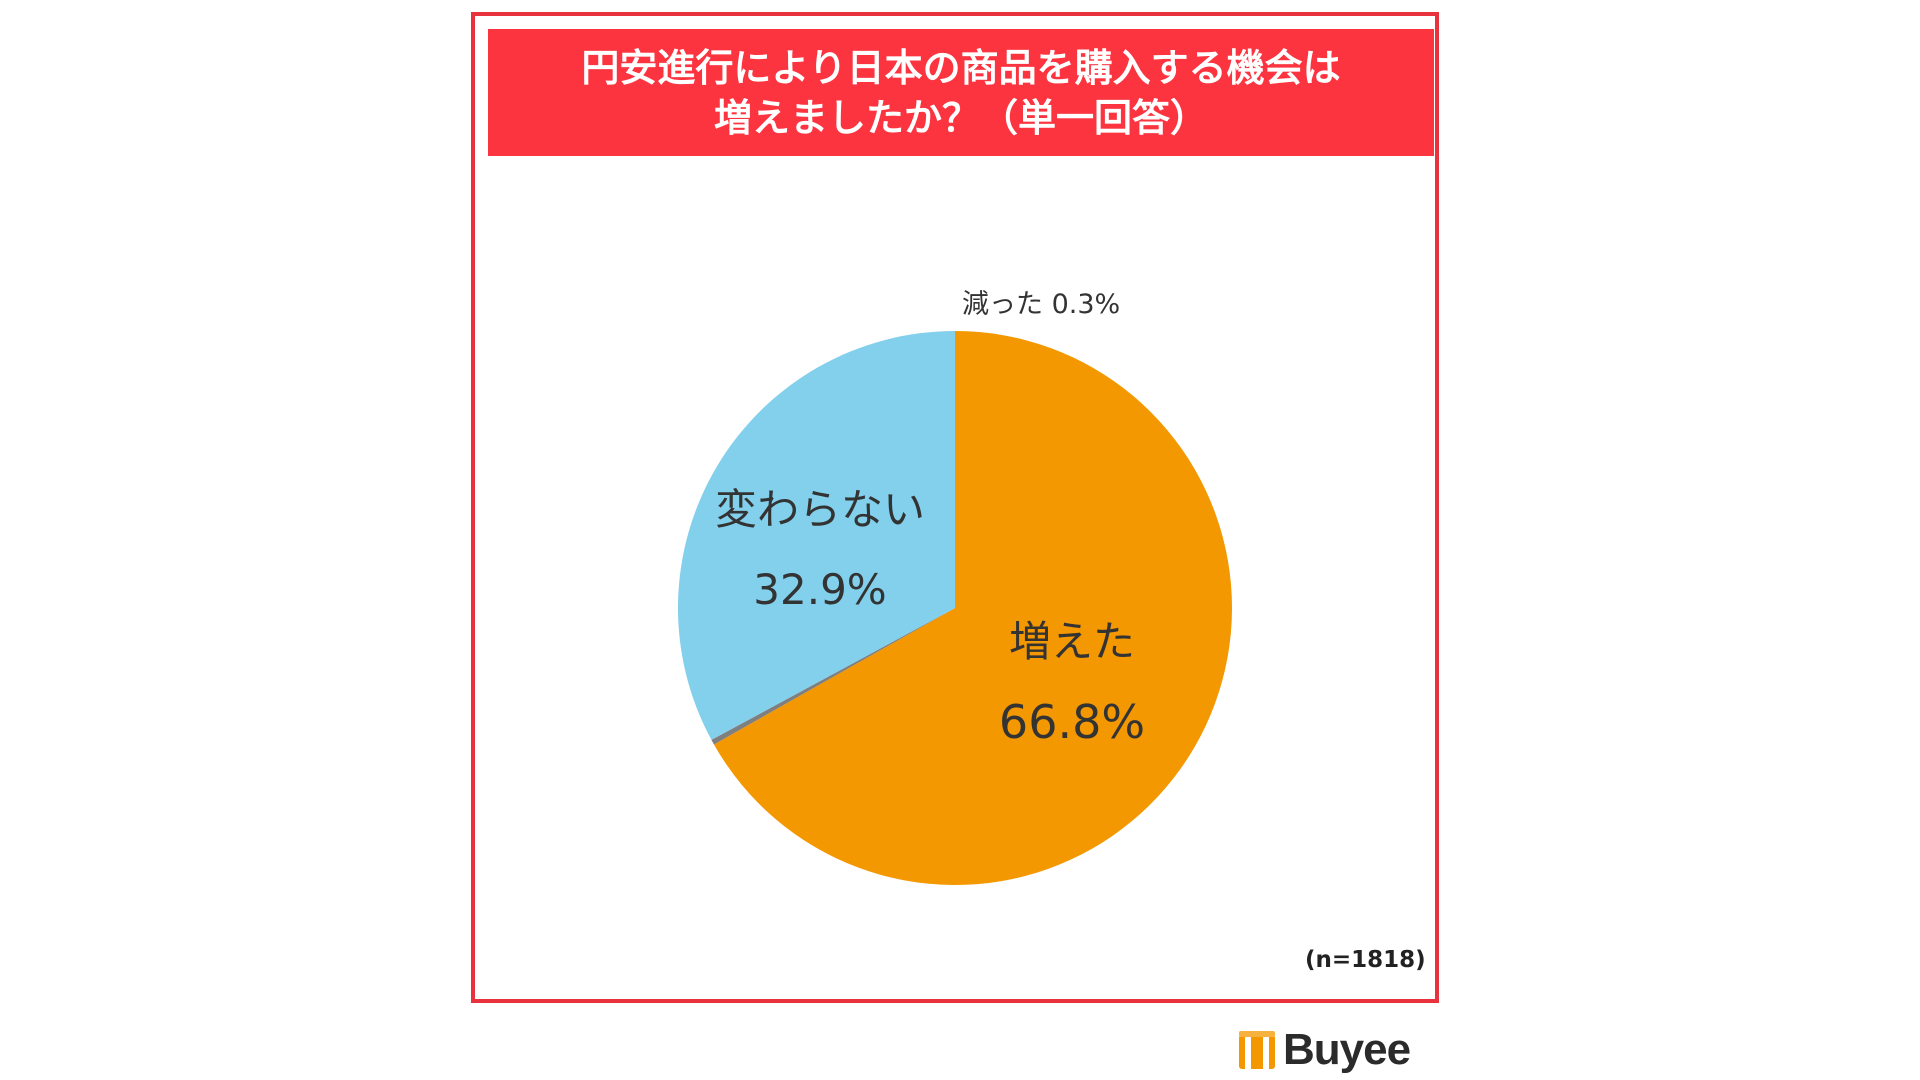 The image size is (1920, 1080). What do you see at coordinates (1347, 1049) in the screenshot?
I see `logo-text: Buyee` at bounding box center [1347, 1049].